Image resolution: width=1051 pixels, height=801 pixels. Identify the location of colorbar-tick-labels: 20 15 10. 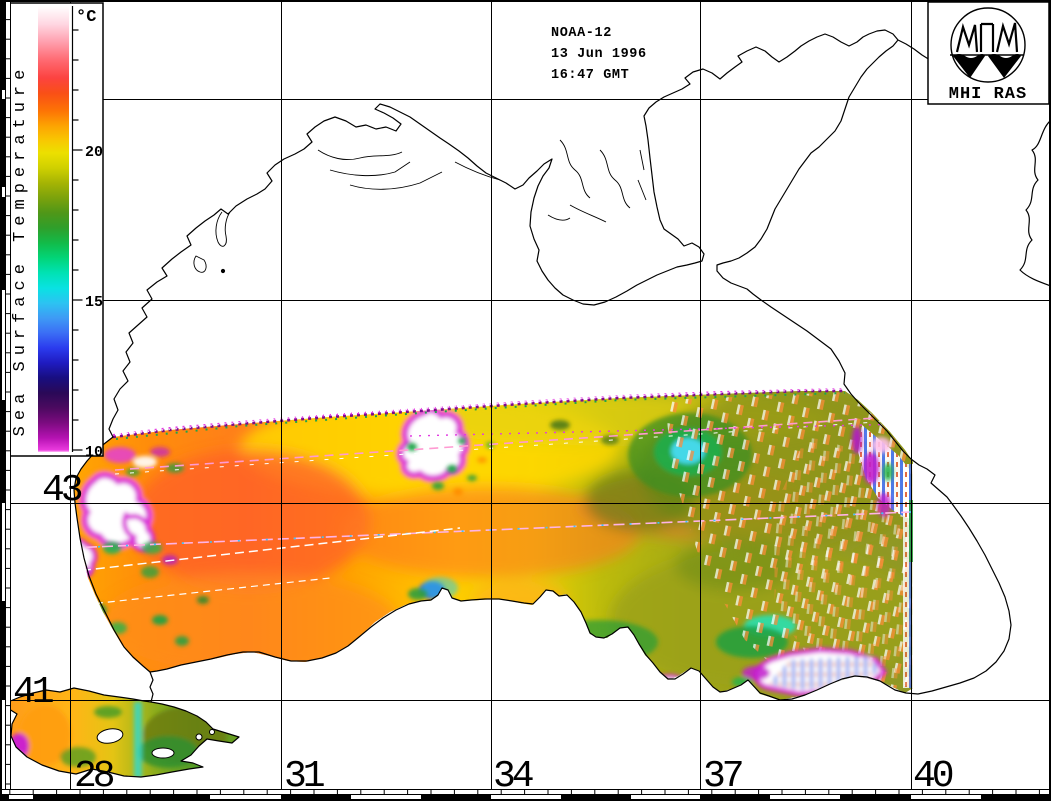
(94, 302).